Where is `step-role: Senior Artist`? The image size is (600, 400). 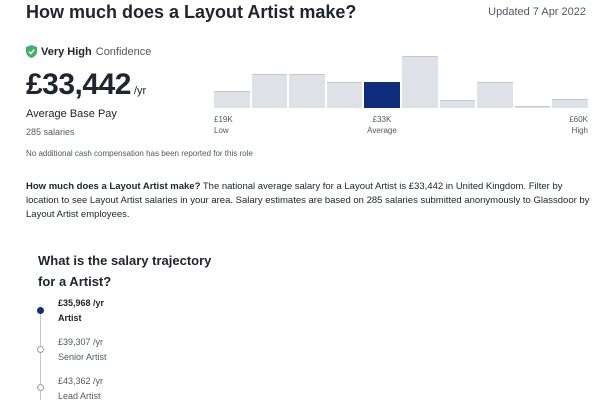 step-role: Senior Artist is located at coordinates (82, 357).